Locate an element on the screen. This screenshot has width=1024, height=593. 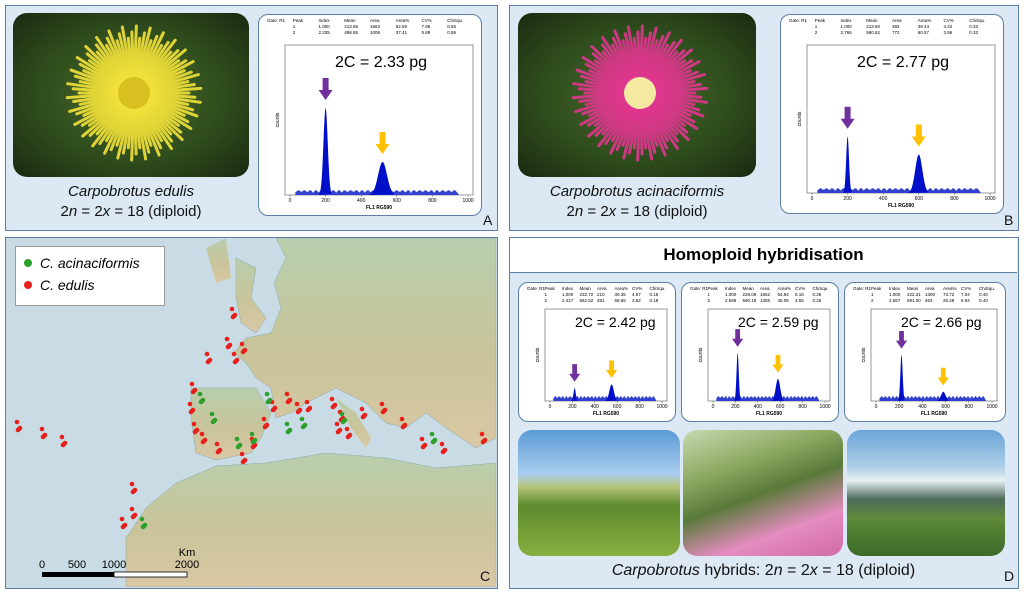
table-cell: 2.766 is located at coordinates (847, 32).